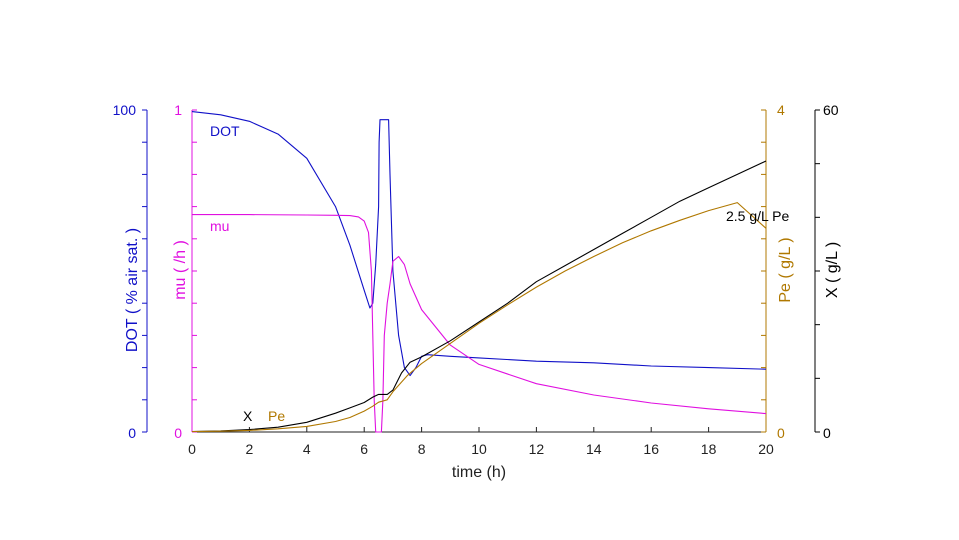  I want to click on dot-series-label: DOT, so click(225, 131).